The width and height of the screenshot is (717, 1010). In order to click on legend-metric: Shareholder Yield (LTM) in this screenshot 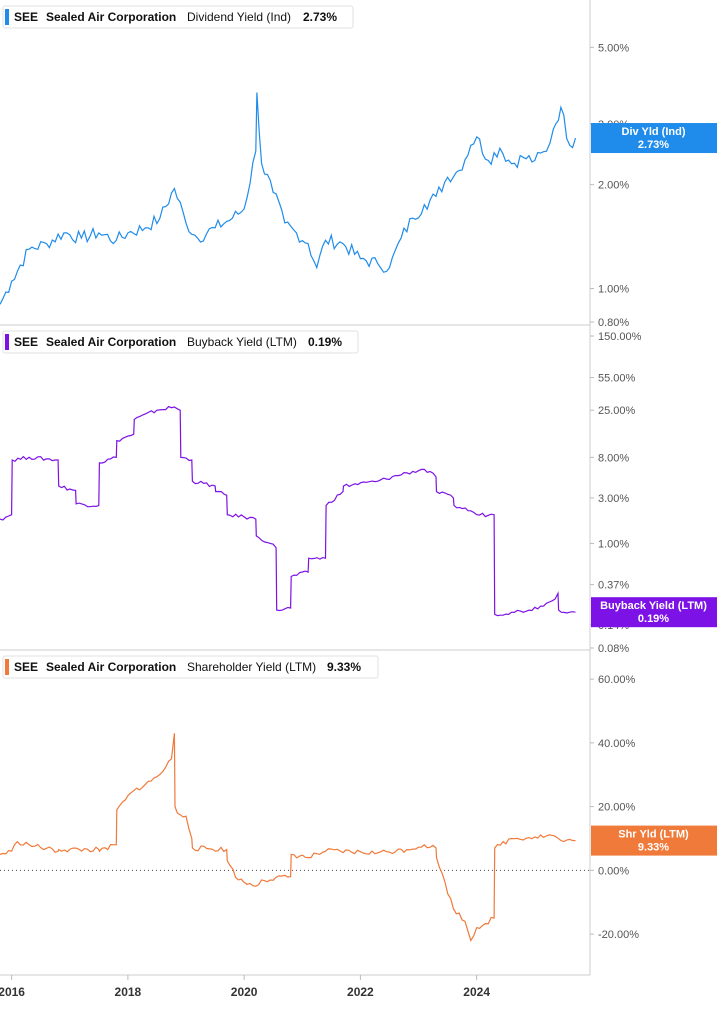, I will do `click(251, 667)`.